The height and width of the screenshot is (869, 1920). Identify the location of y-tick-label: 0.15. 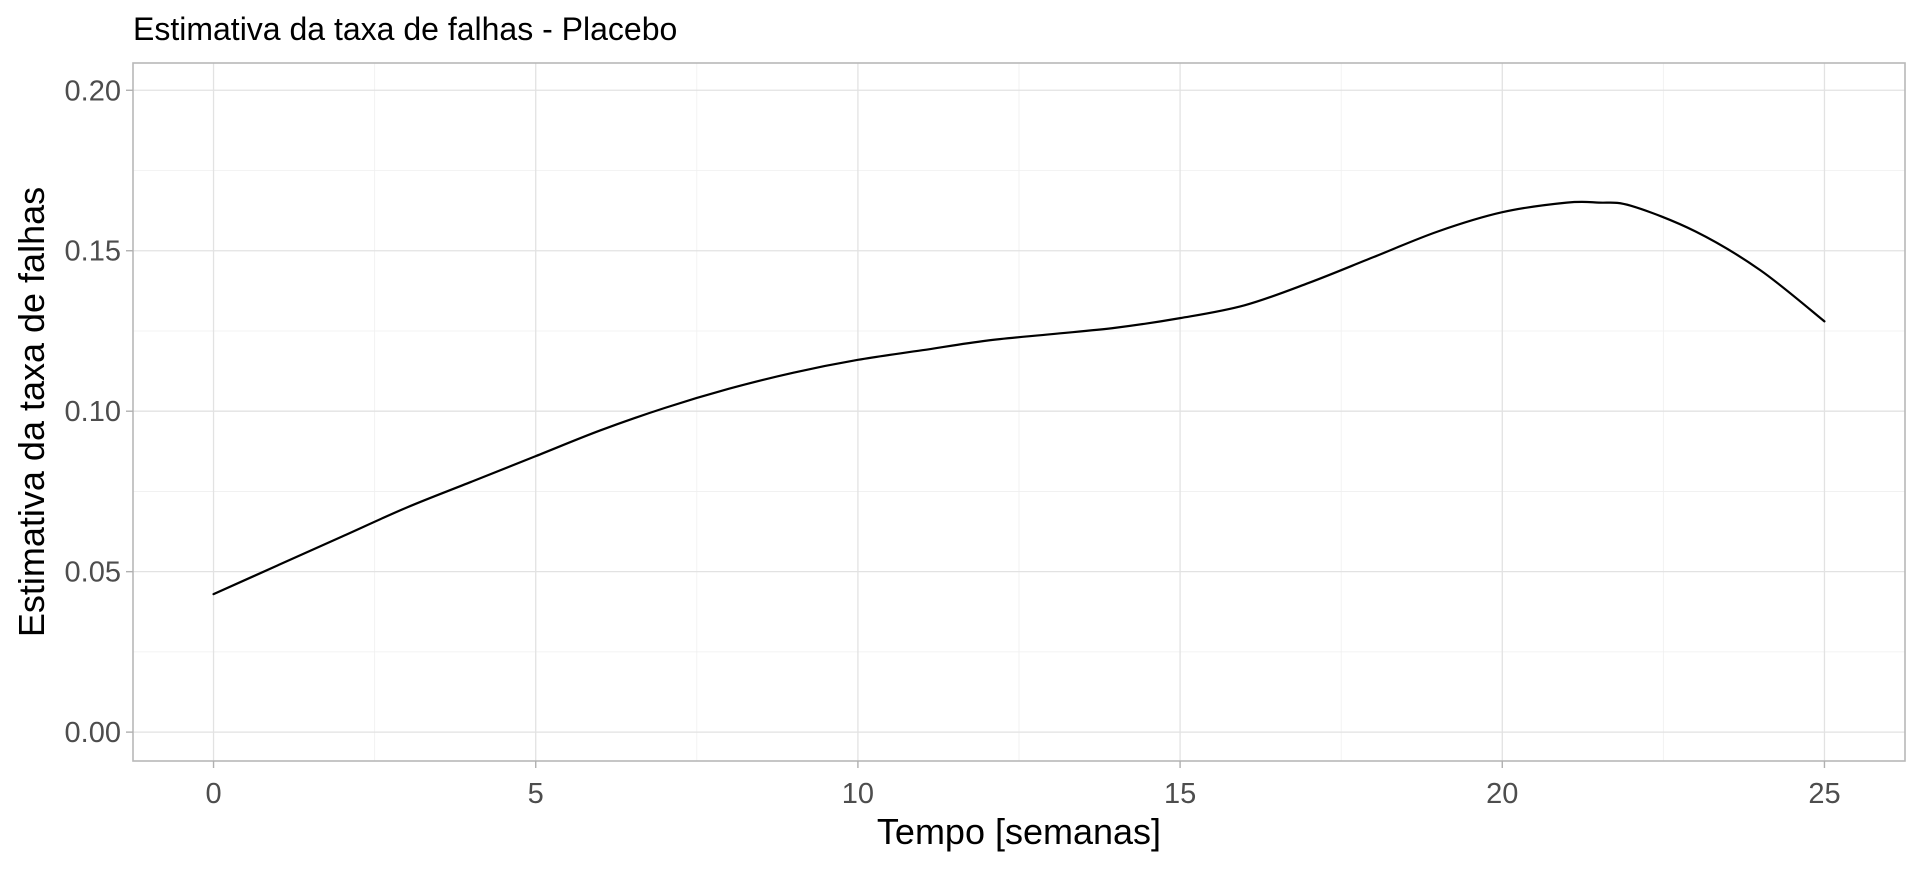
(93, 252).